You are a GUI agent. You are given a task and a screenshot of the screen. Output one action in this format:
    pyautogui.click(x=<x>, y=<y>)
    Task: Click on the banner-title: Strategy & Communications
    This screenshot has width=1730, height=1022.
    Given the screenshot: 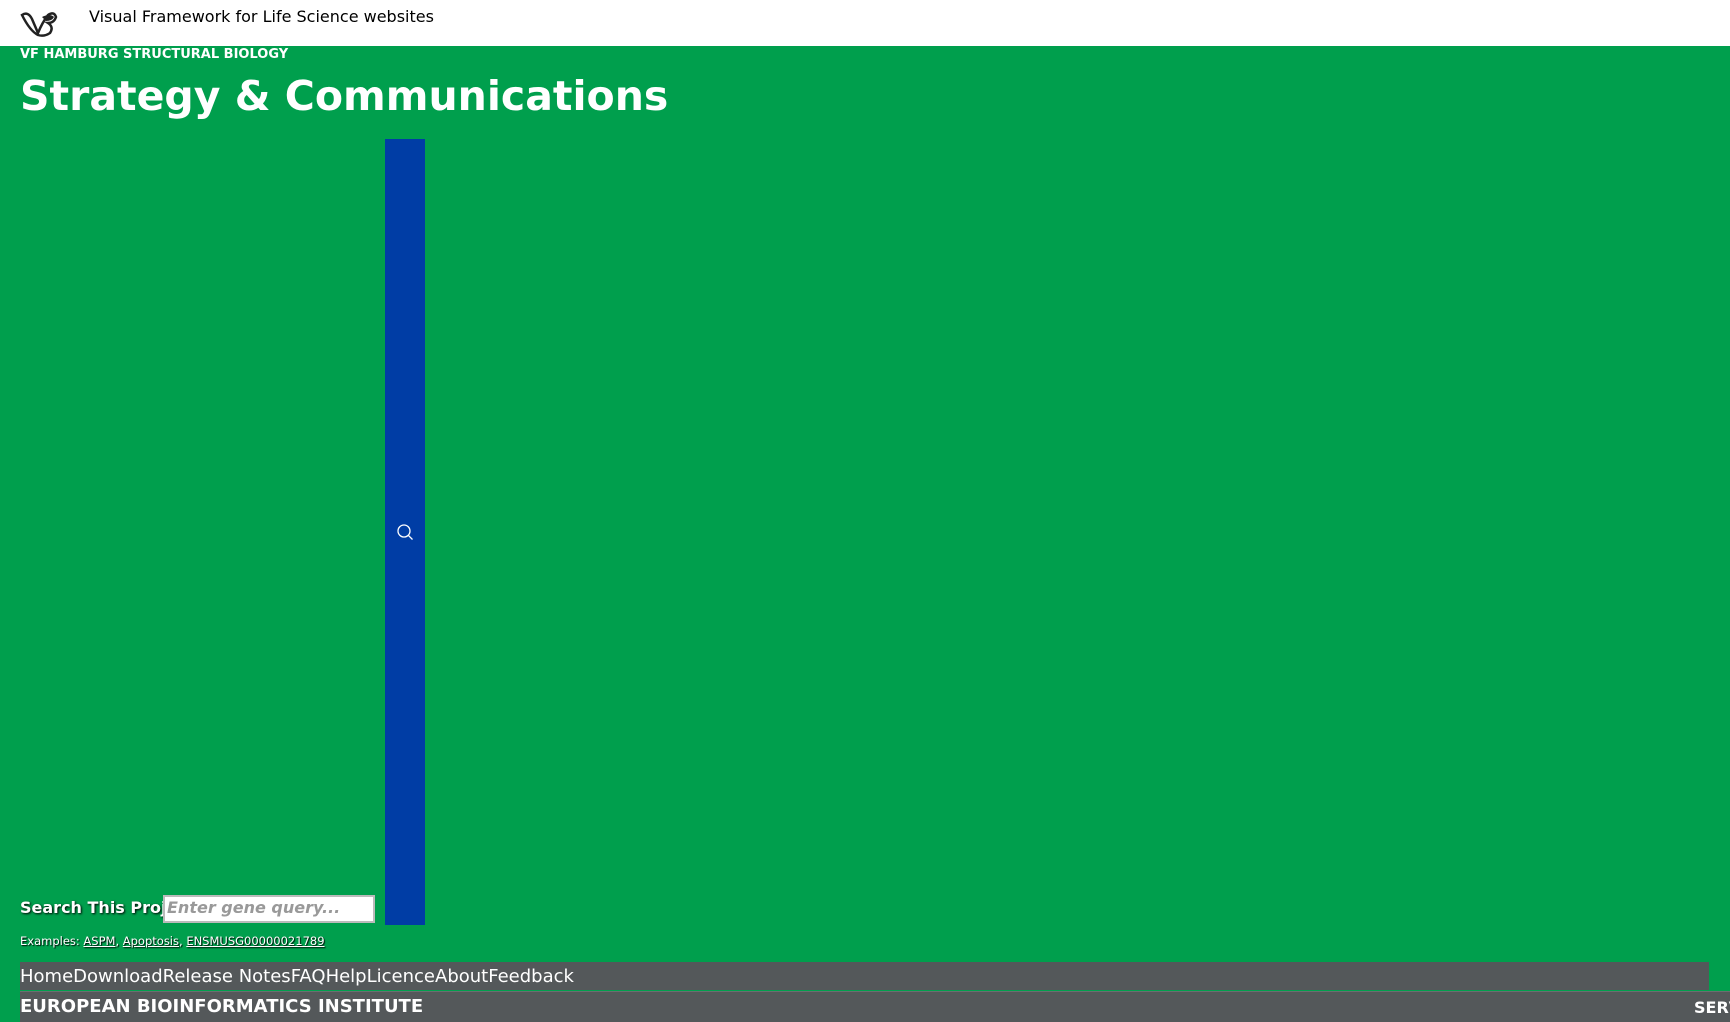 What is the action you would take?
    pyautogui.click(x=344, y=96)
    